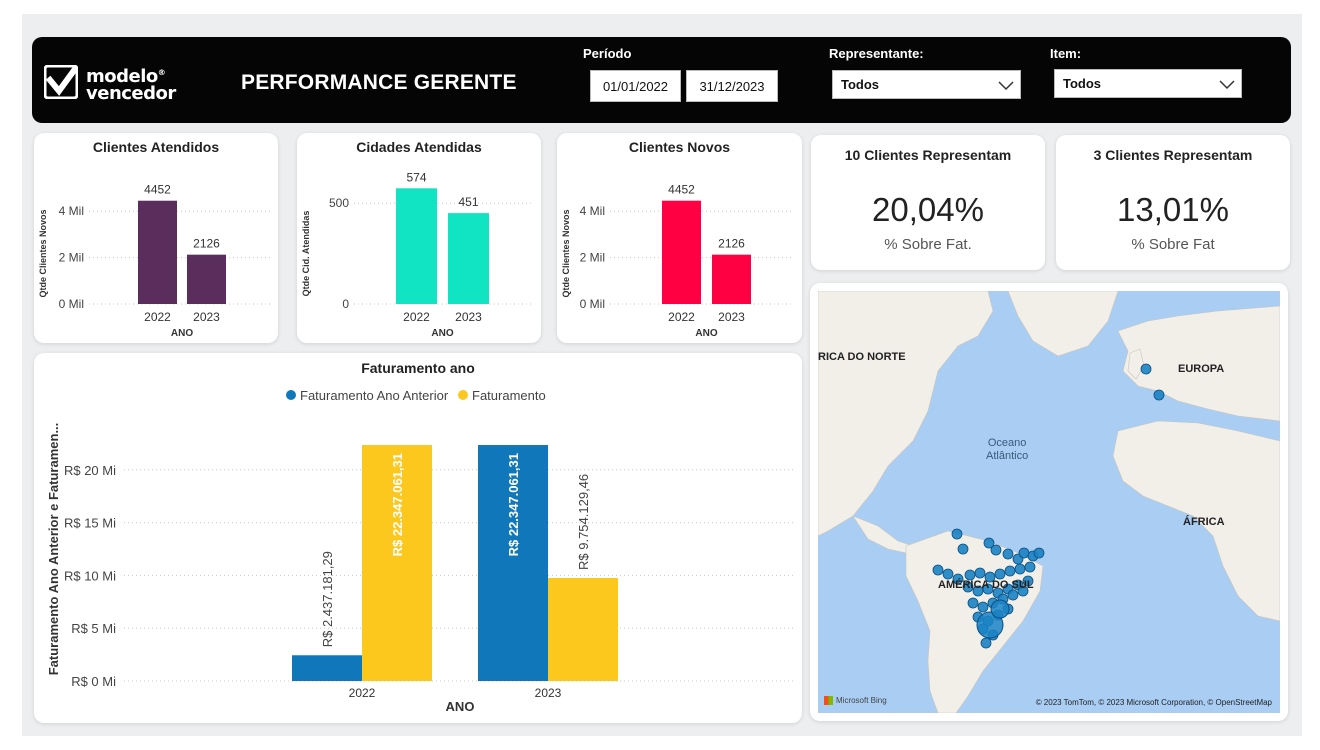 This screenshot has width=1320, height=750. I want to click on chart-title: Clientes Novos, so click(679, 147).